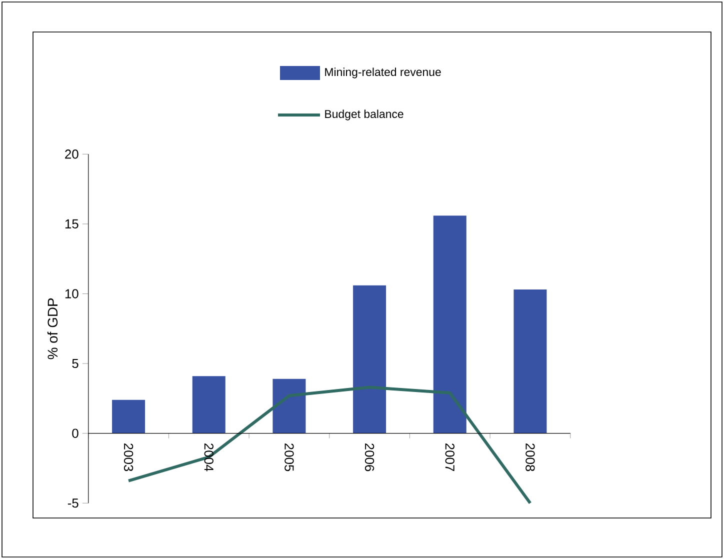 The image size is (725, 559). What do you see at coordinates (289, 458) in the screenshot?
I see `x-tick-label: 2005` at bounding box center [289, 458].